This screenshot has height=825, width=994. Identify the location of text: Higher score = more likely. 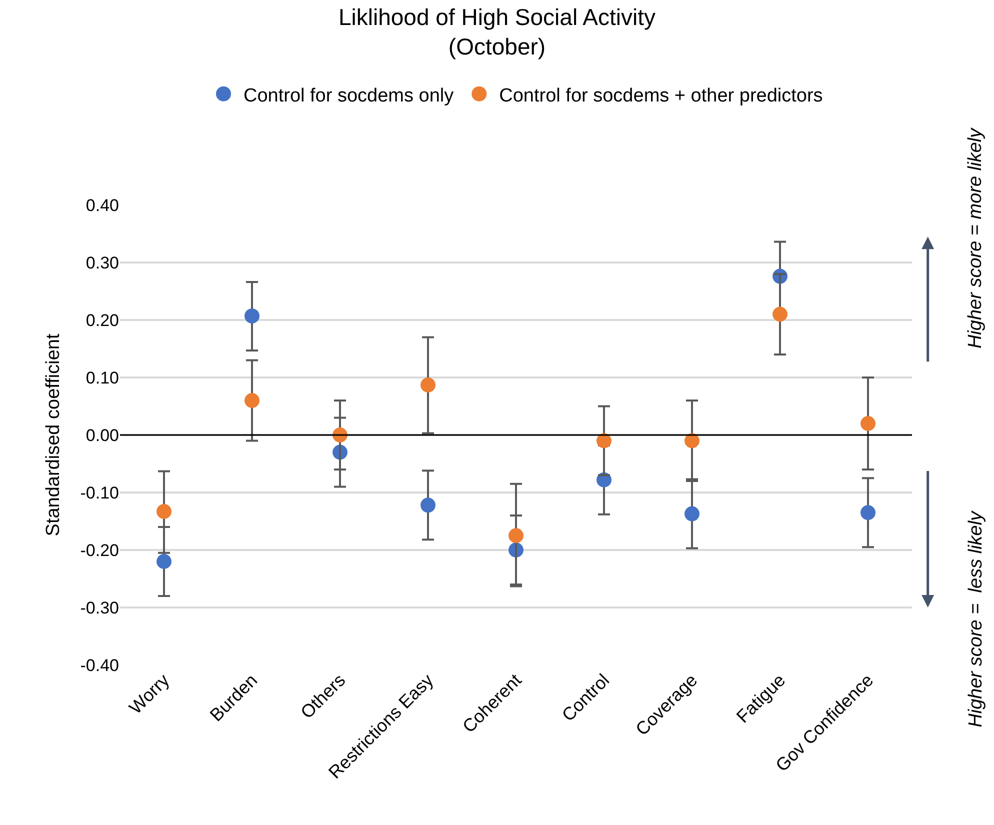
(975, 237).